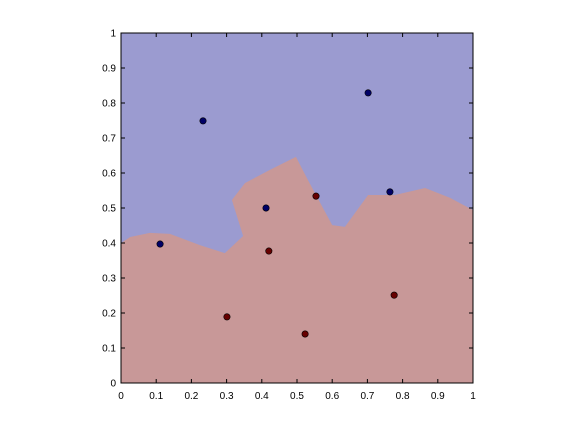  What do you see at coordinates (109, 314) in the screenshot?
I see `y-tick-label: 0.2` at bounding box center [109, 314].